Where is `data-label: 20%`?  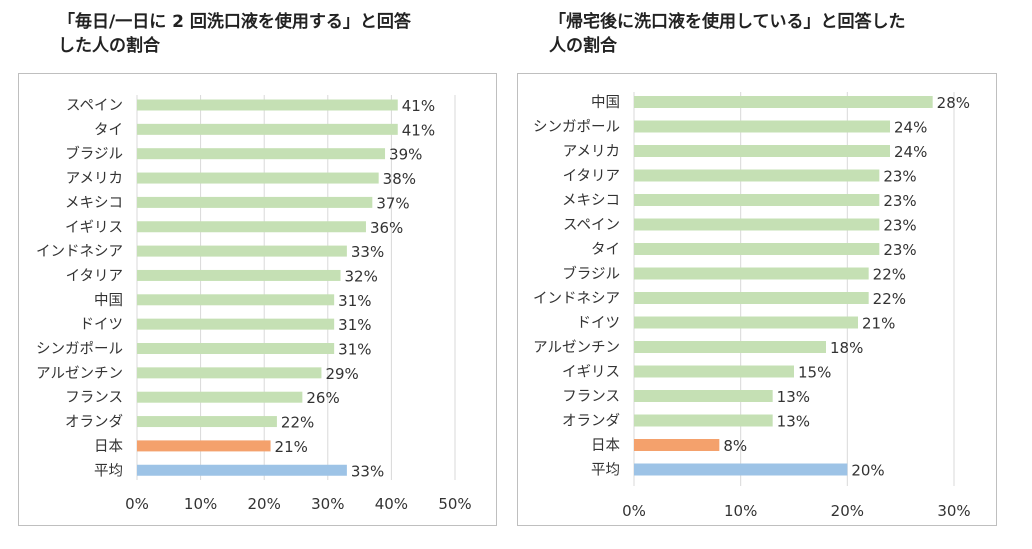
data-label: 20% is located at coordinates (867, 471).